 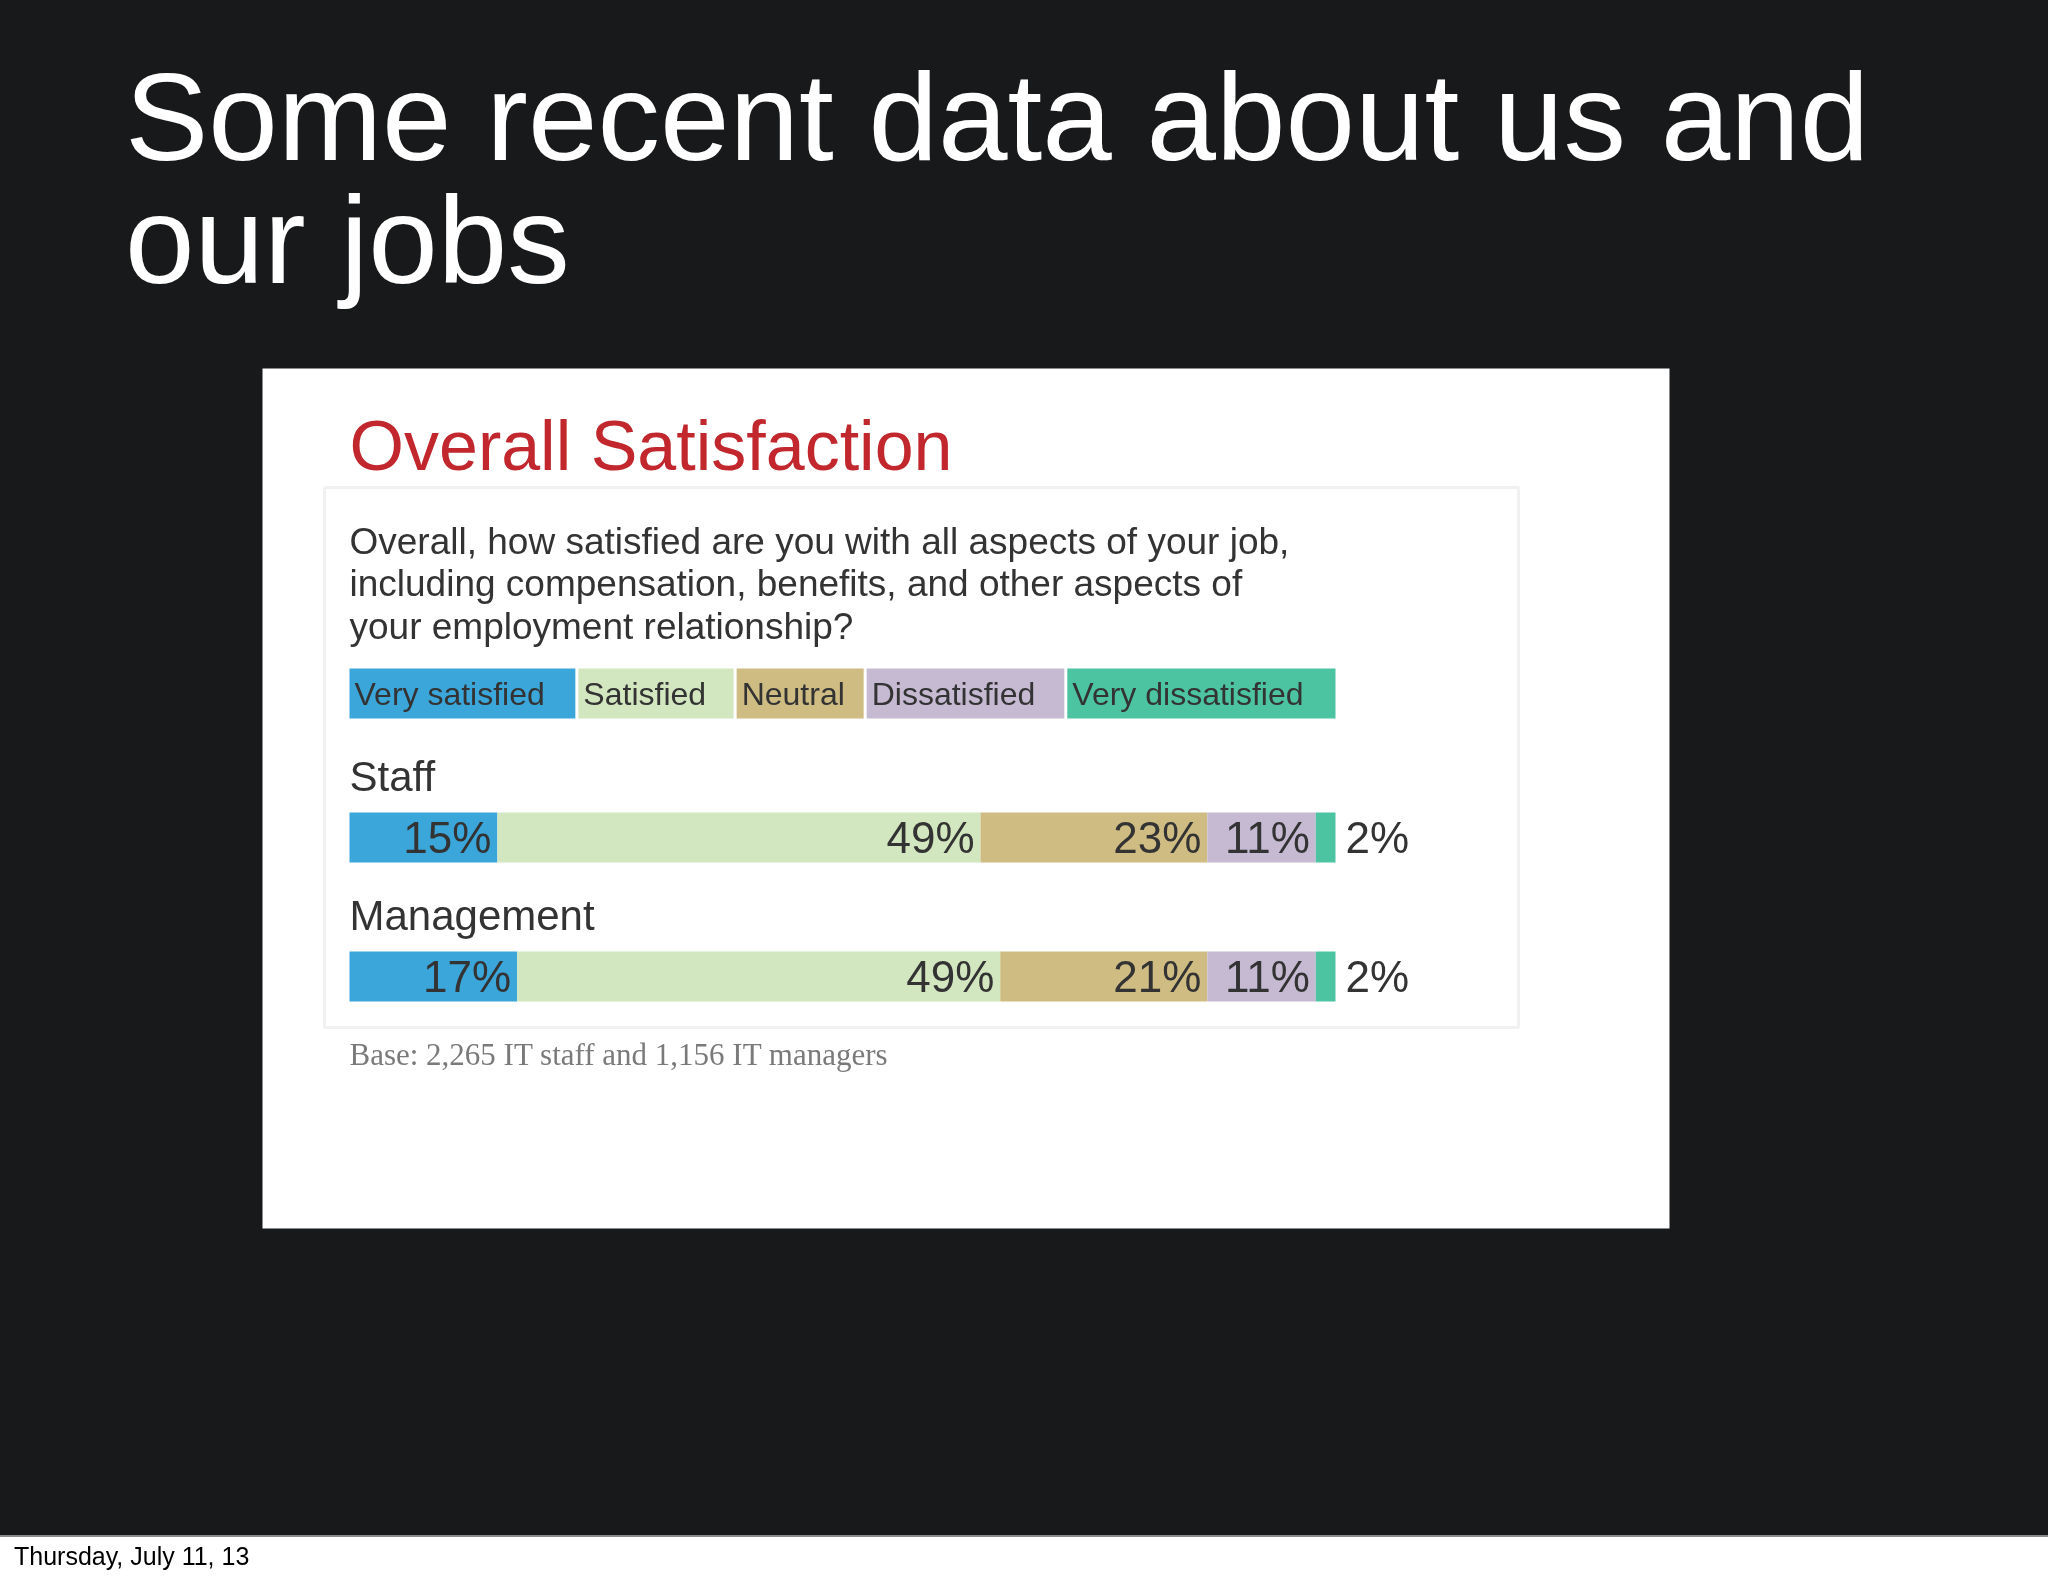 What do you see at coordinates (1157, 837) in the screenshot?
I see `data-label: 23%` at bounding box center [1157, 837].